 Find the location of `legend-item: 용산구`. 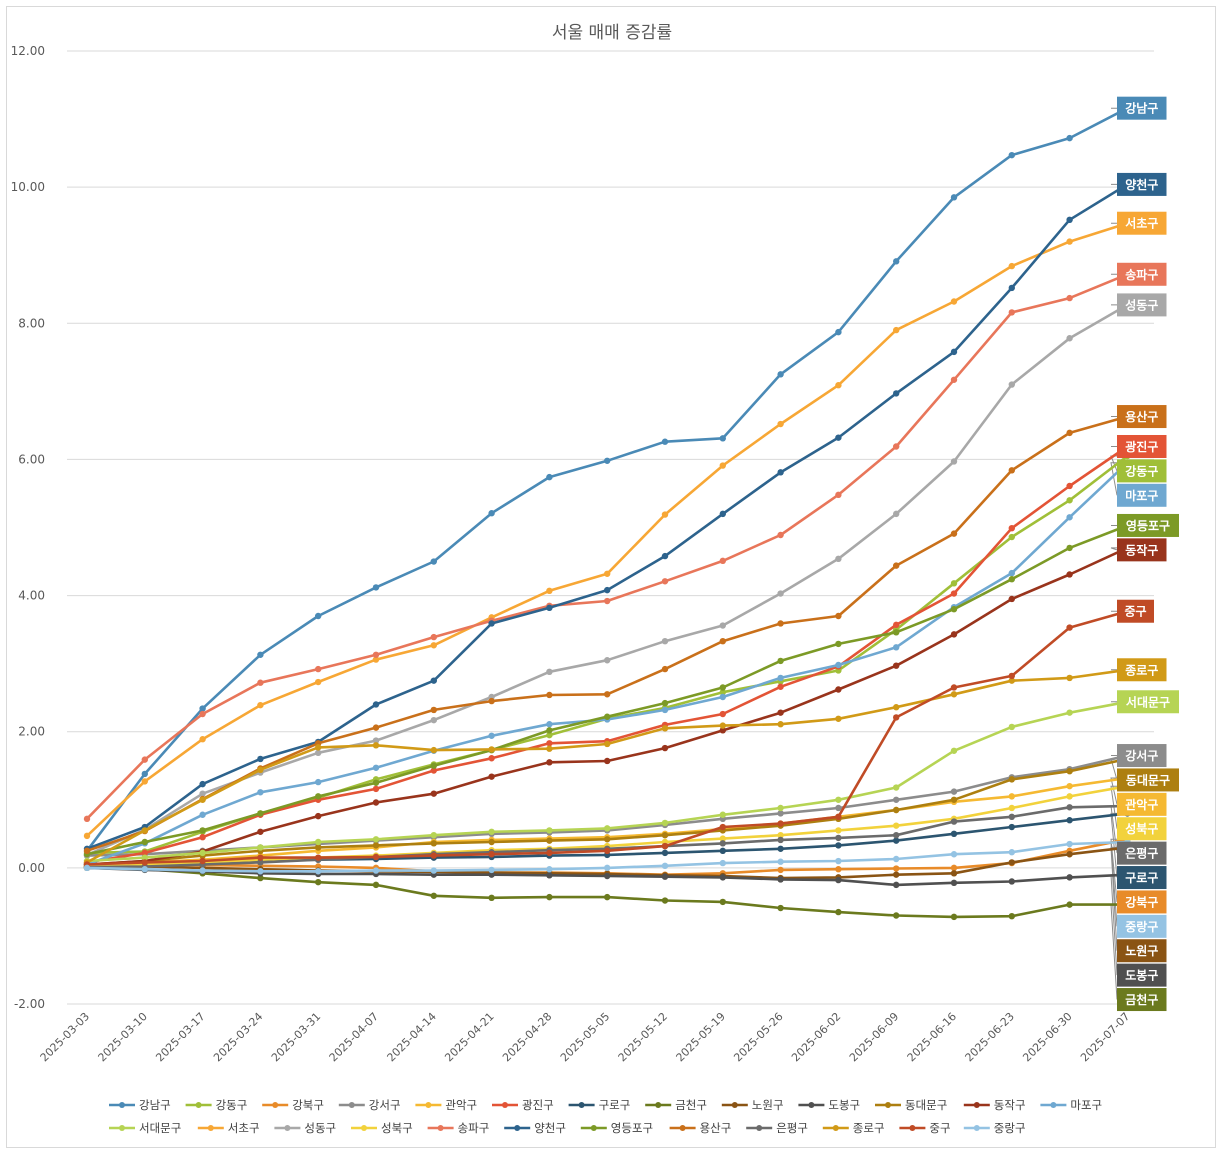

legend-item: 용산구 is located at coordinates (700, 1128).